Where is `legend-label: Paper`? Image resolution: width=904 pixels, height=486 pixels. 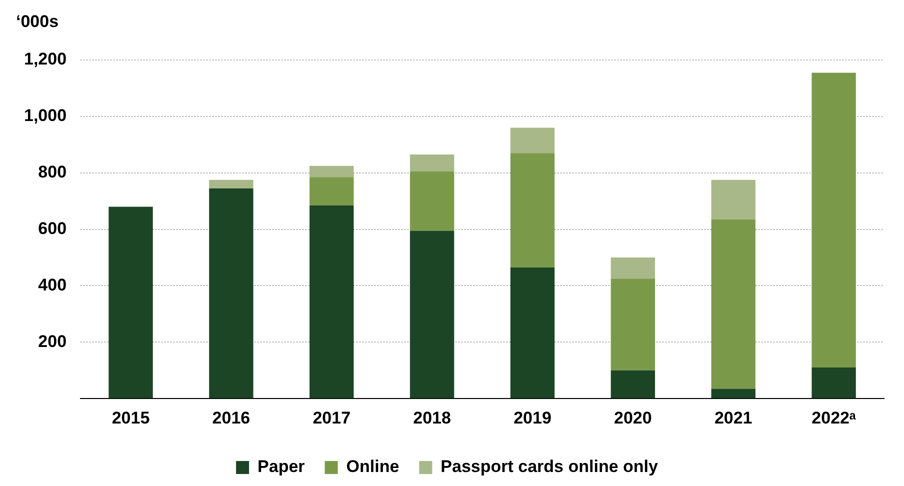
legend-label: Paper is located at coordinates (282, 466).